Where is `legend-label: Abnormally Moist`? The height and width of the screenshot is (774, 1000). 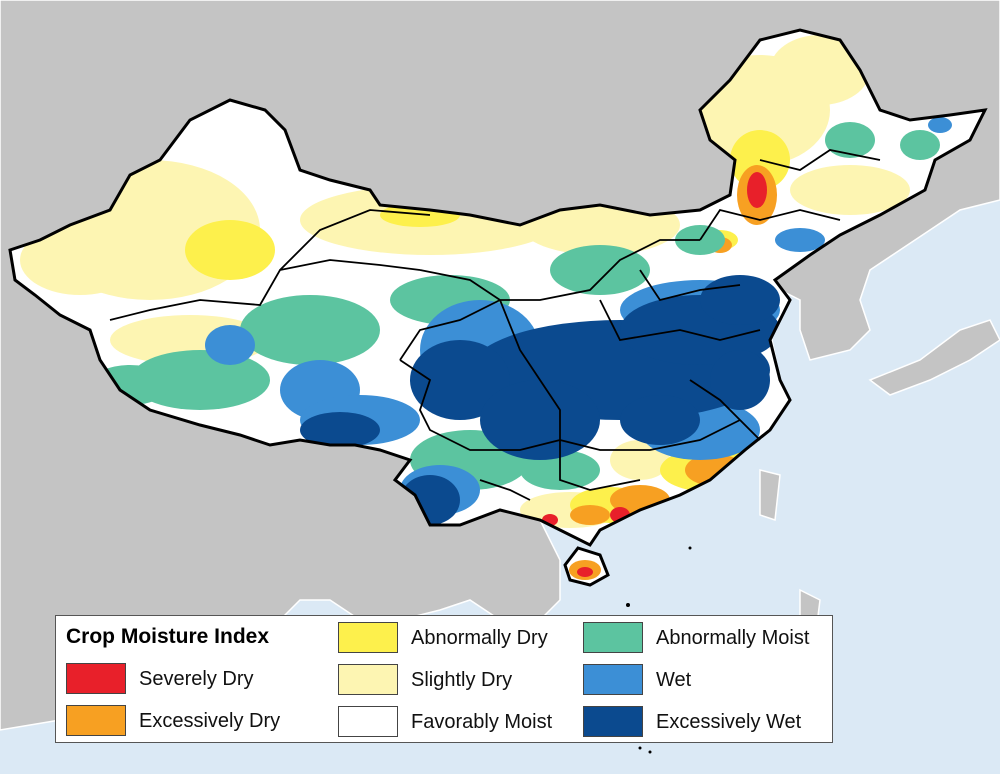
legend-label: Abnormally Moist is located at coordinates (733, 638).